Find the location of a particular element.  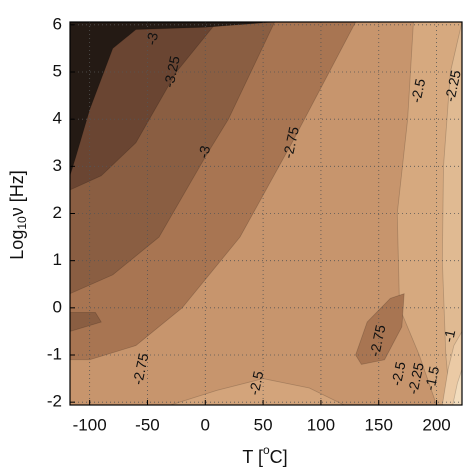

x-tick-label: 150 is located at coordinates (379, 424).